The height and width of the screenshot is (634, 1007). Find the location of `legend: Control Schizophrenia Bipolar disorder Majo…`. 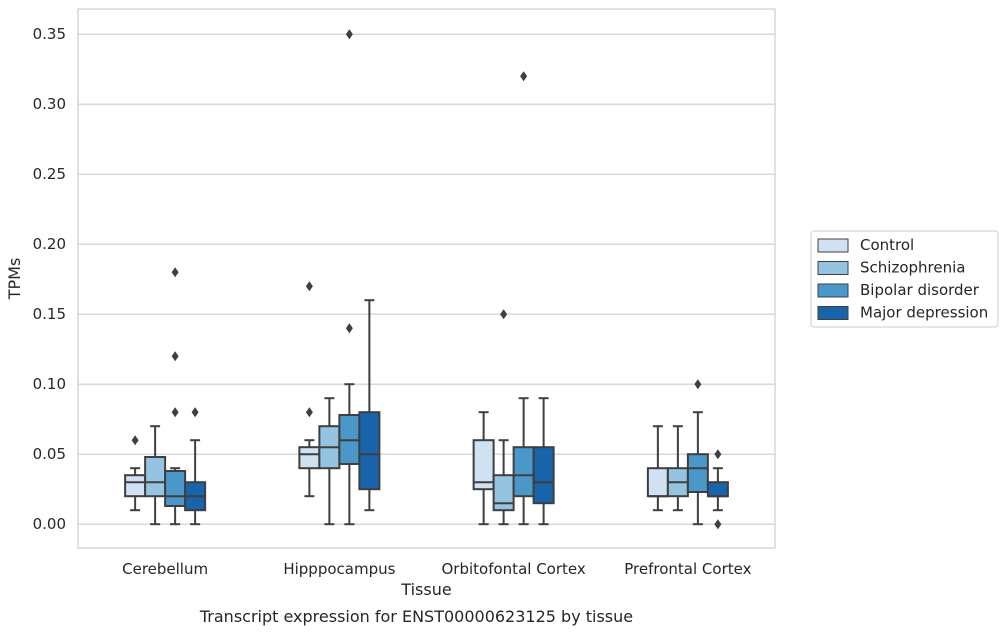

legend: Control Schizophrenia Bipolar disorder Majo… is located at coordinates (904, 279).